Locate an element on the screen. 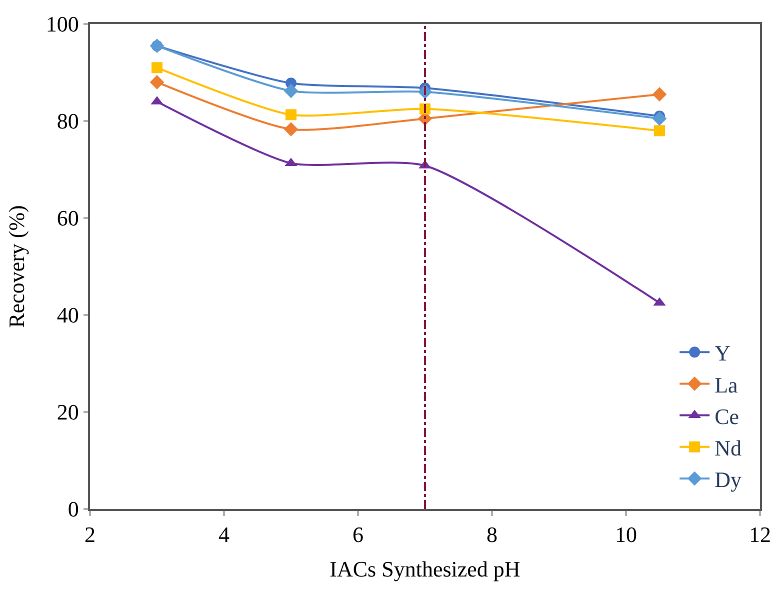  y-axis-title: Recovery (%) is located at coordinates (17, 266).